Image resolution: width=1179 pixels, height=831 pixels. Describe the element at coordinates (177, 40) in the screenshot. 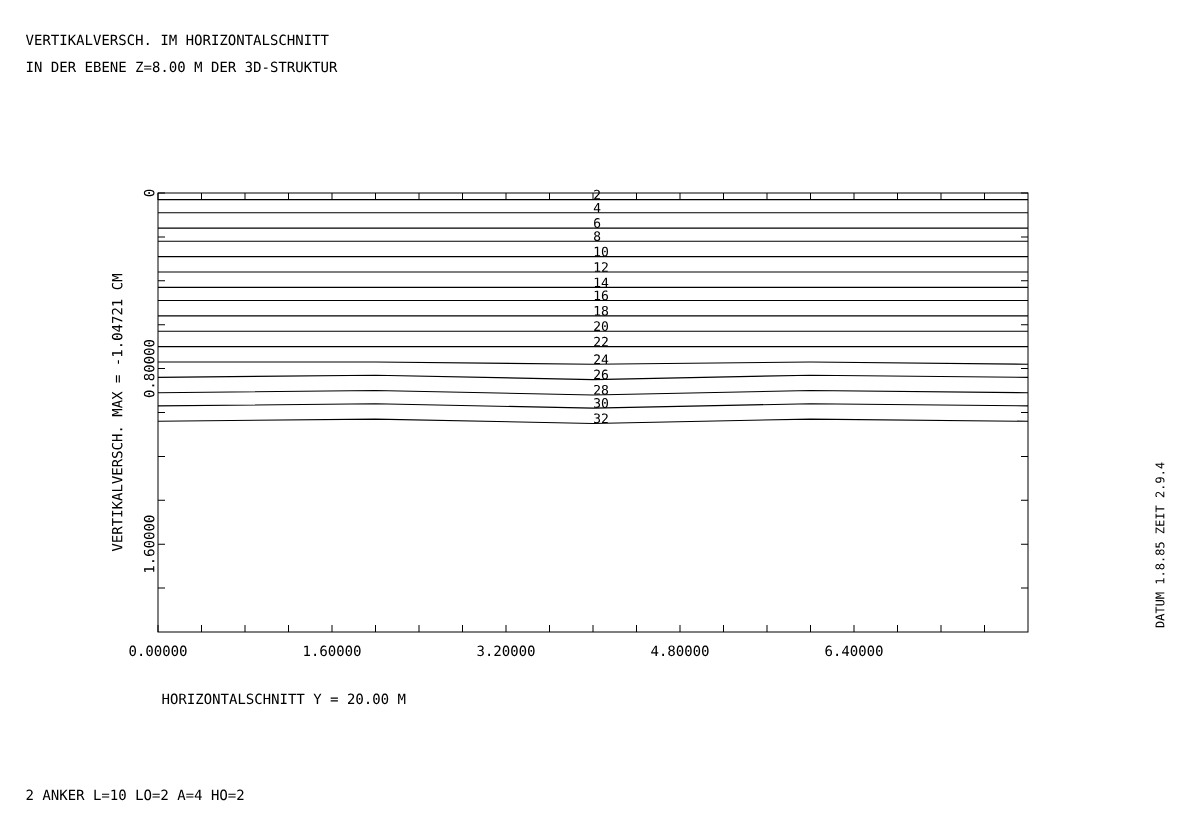

I see `chart-title: VERTIKALVERSCH. IM HORIZONTALSCHNITT` at that location.